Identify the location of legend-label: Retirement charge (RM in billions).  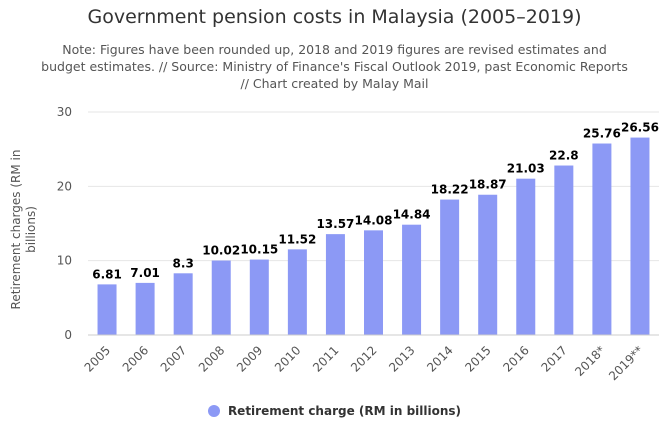
(344, 411).